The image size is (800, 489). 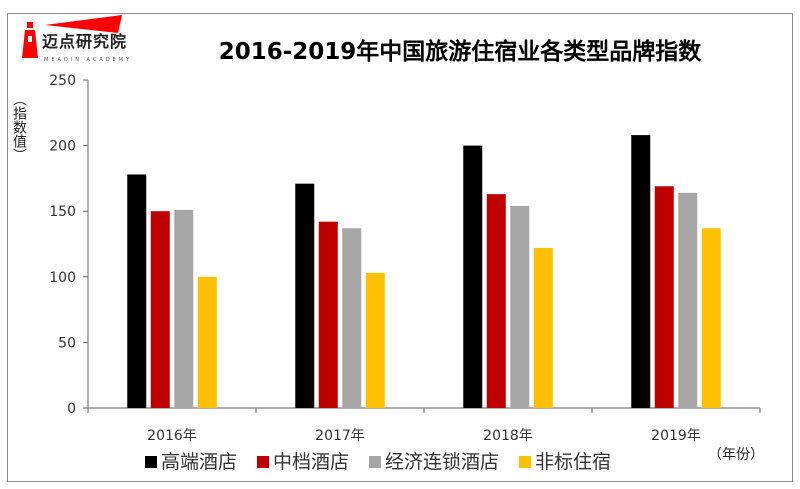 I want to click on bar-4-2019年, so click(x=711, y=318).